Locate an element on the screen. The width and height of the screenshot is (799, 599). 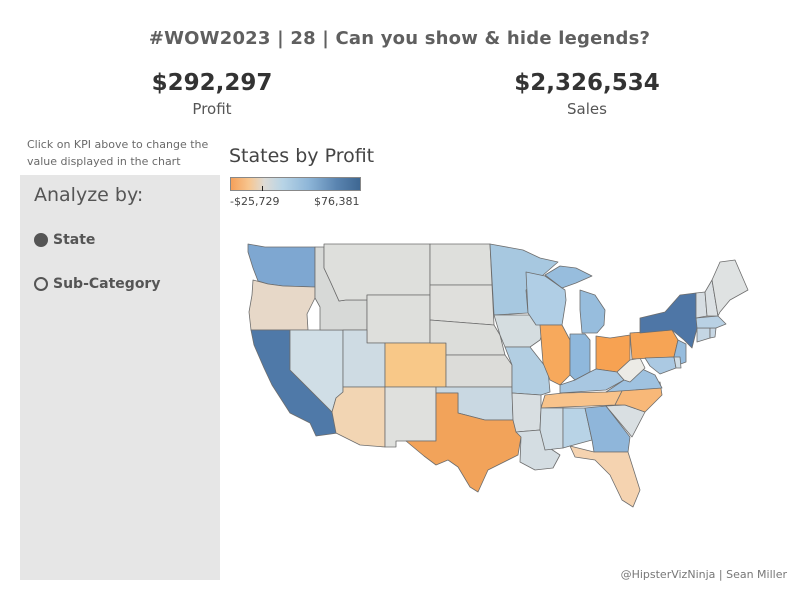
state-colorado is located at coordinates (415, 365).